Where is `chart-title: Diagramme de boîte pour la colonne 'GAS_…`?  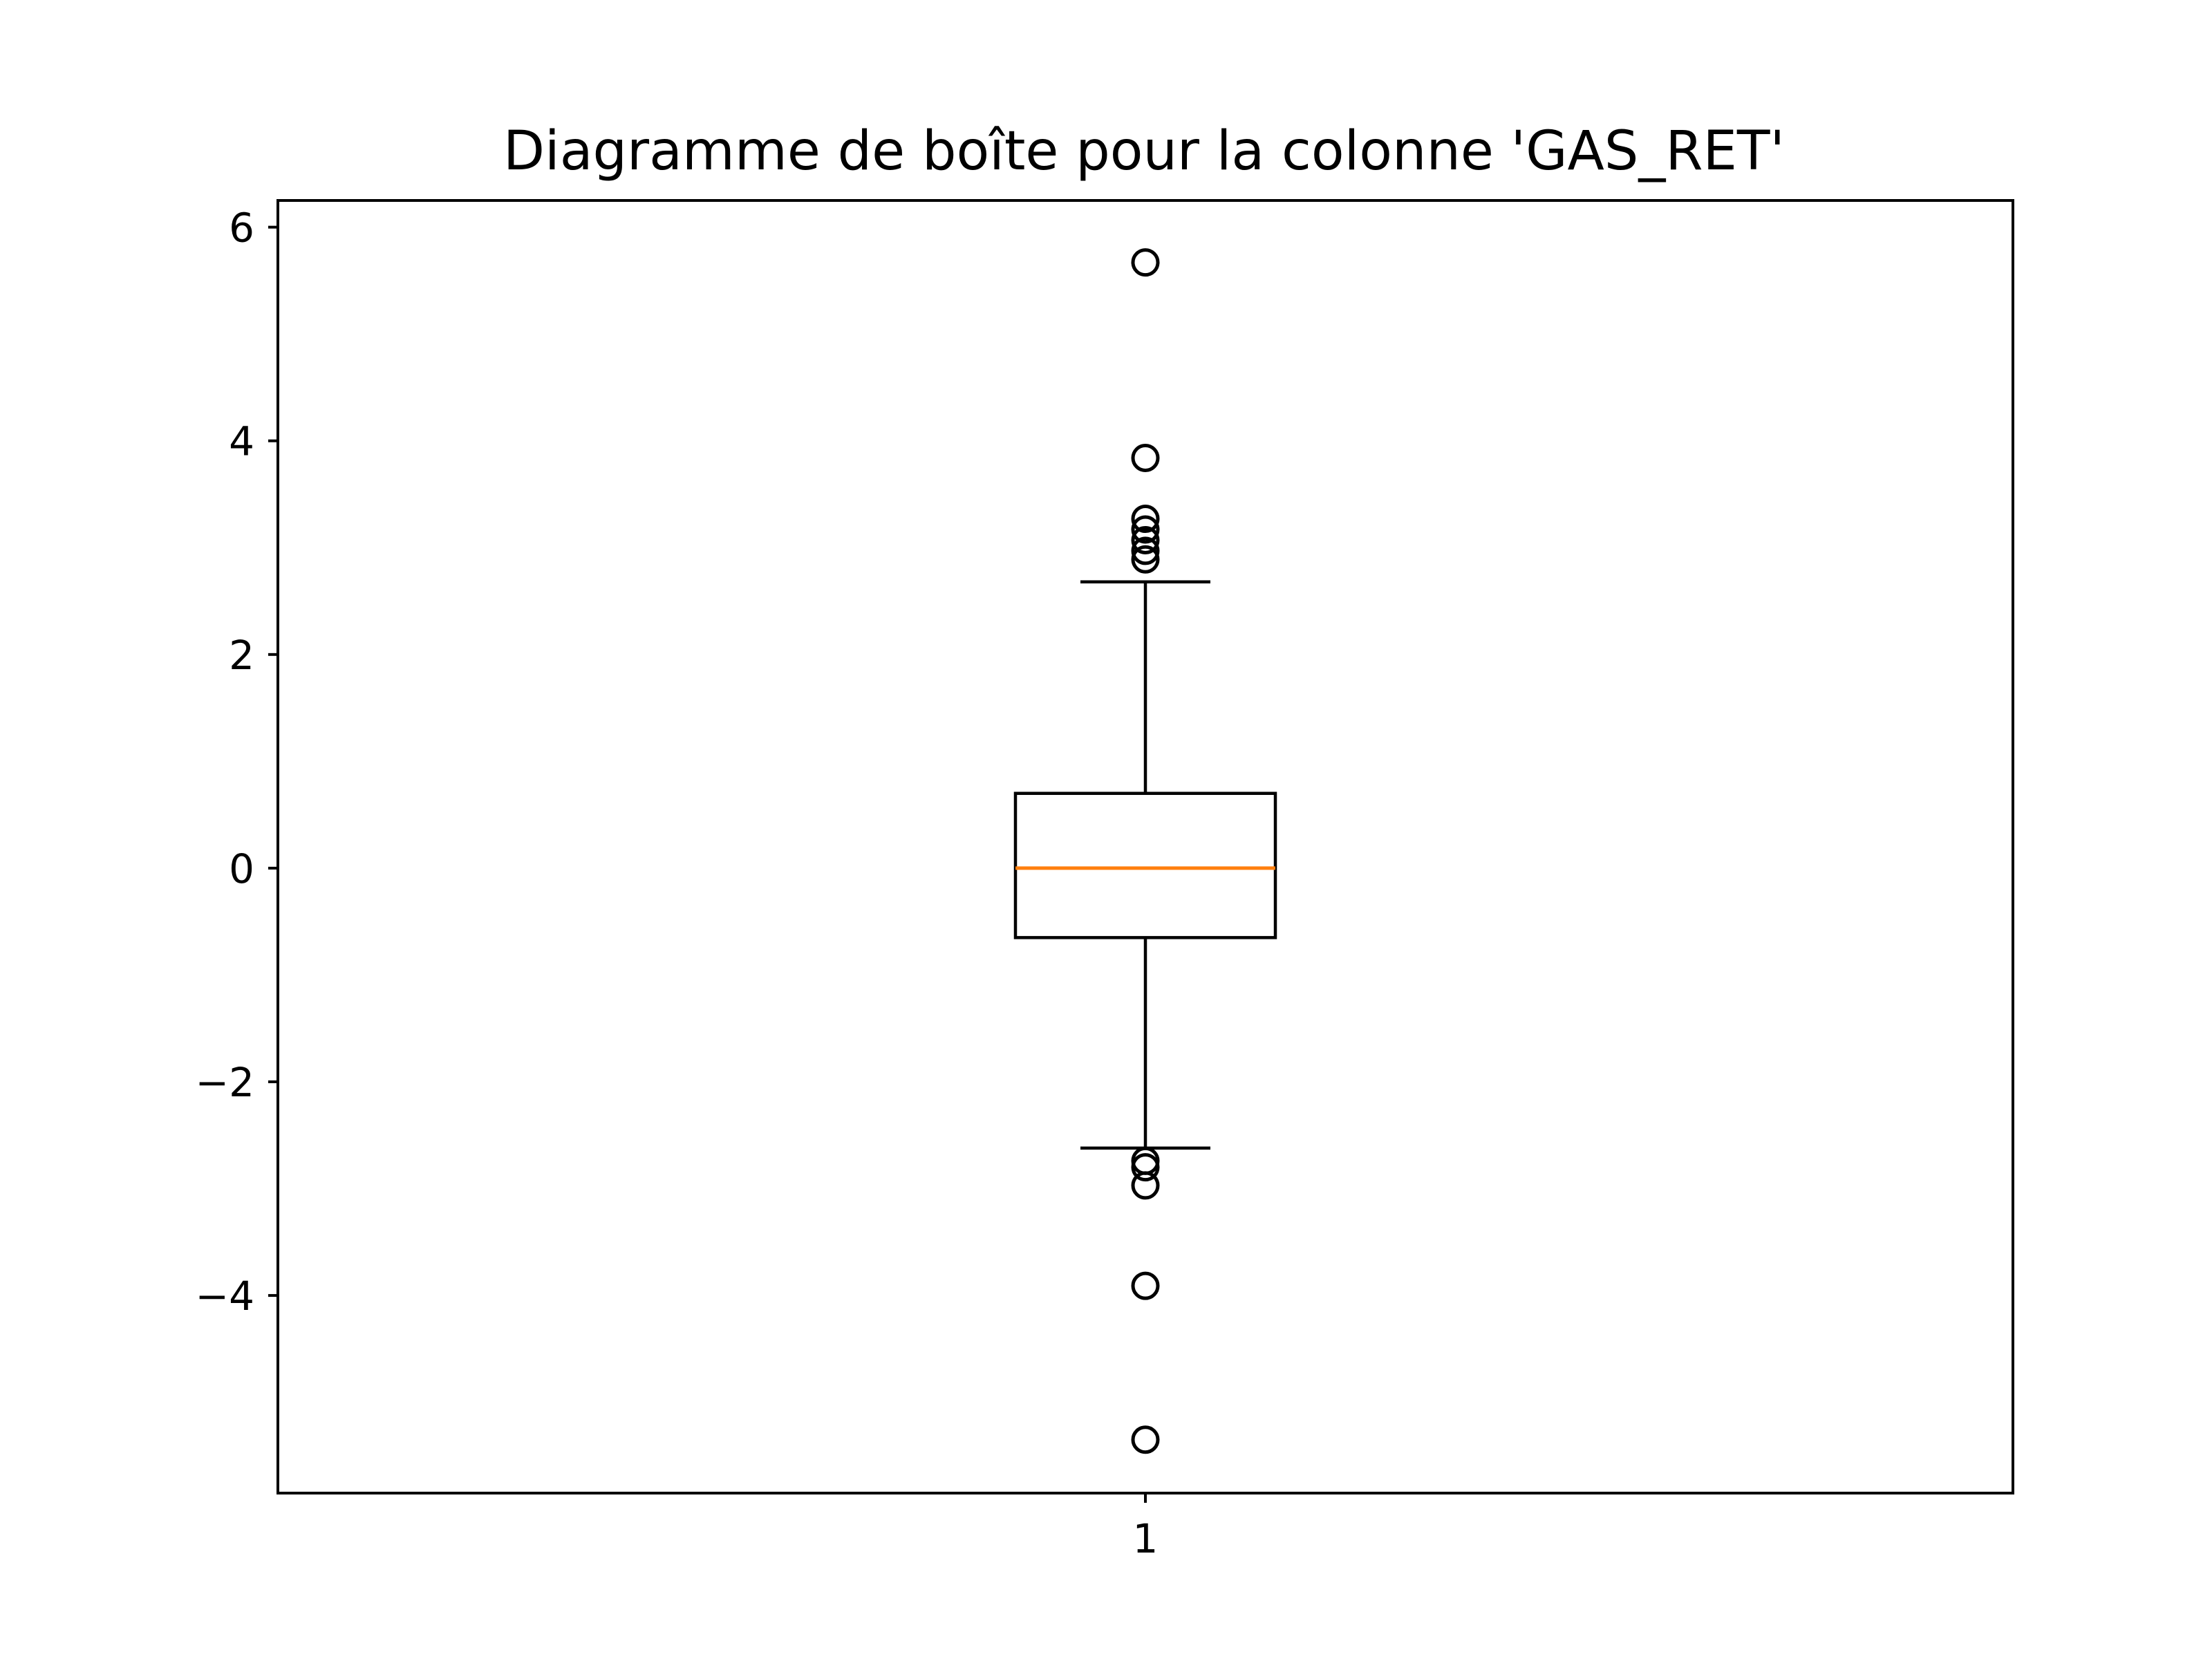
chart-title: Diagramme de boîte pour la colonne 'GAS_… is located at coordinates (1144, 151).